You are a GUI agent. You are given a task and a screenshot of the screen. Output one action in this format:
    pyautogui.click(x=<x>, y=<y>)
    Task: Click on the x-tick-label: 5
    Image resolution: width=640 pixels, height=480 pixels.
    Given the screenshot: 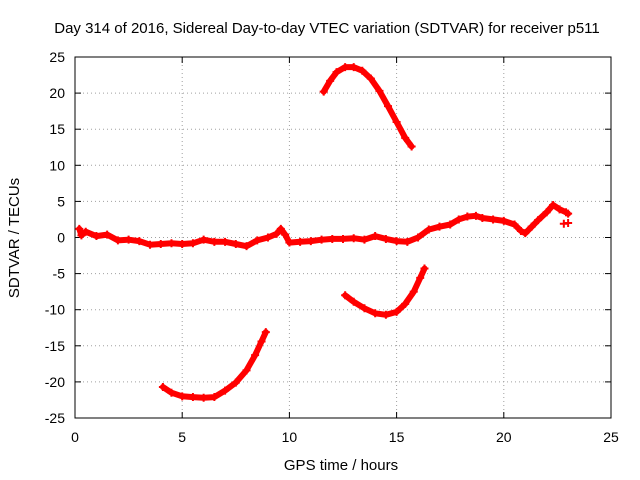 What is the action you would take?
    pyautogui.click(x=182, y=437)
    